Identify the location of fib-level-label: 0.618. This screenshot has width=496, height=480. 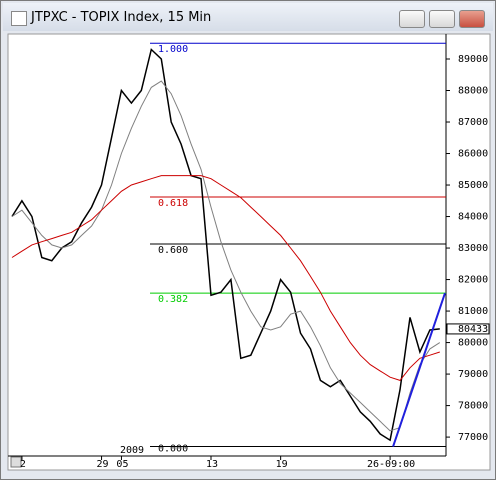
(173, 203).